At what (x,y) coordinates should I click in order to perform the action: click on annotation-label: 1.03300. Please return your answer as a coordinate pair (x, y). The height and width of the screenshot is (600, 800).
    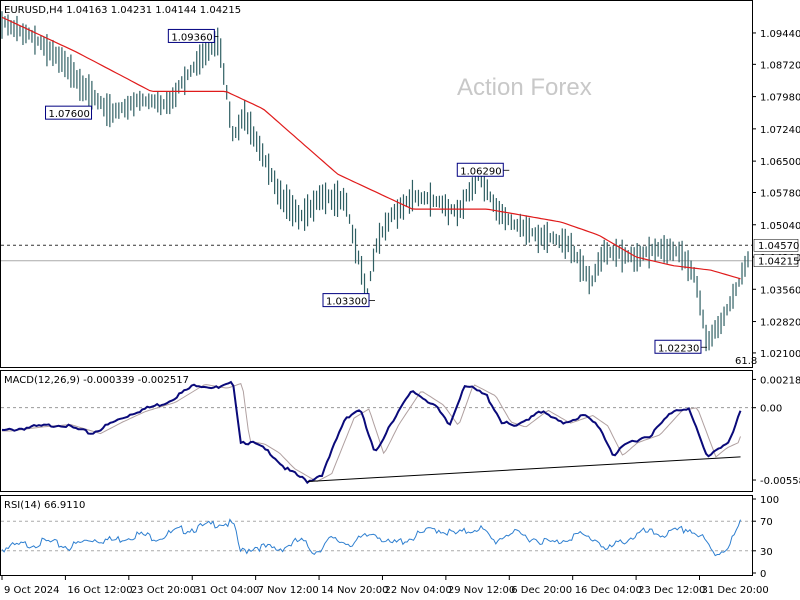
    Looking at the image, I should click on (346, 302).